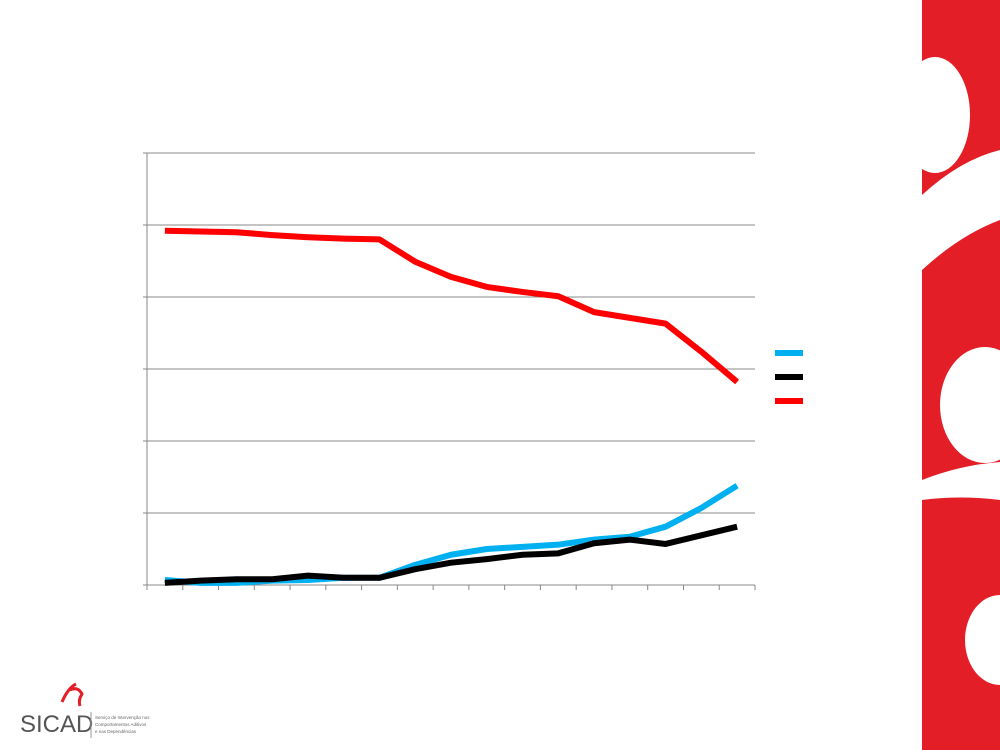 This screenshot has height=750, width=1000. What do you see at coordinates (121, 724) in the screenshot?
I see `logo-tagline: Comportamentos Aditivos` at bounding box center [121, 724].